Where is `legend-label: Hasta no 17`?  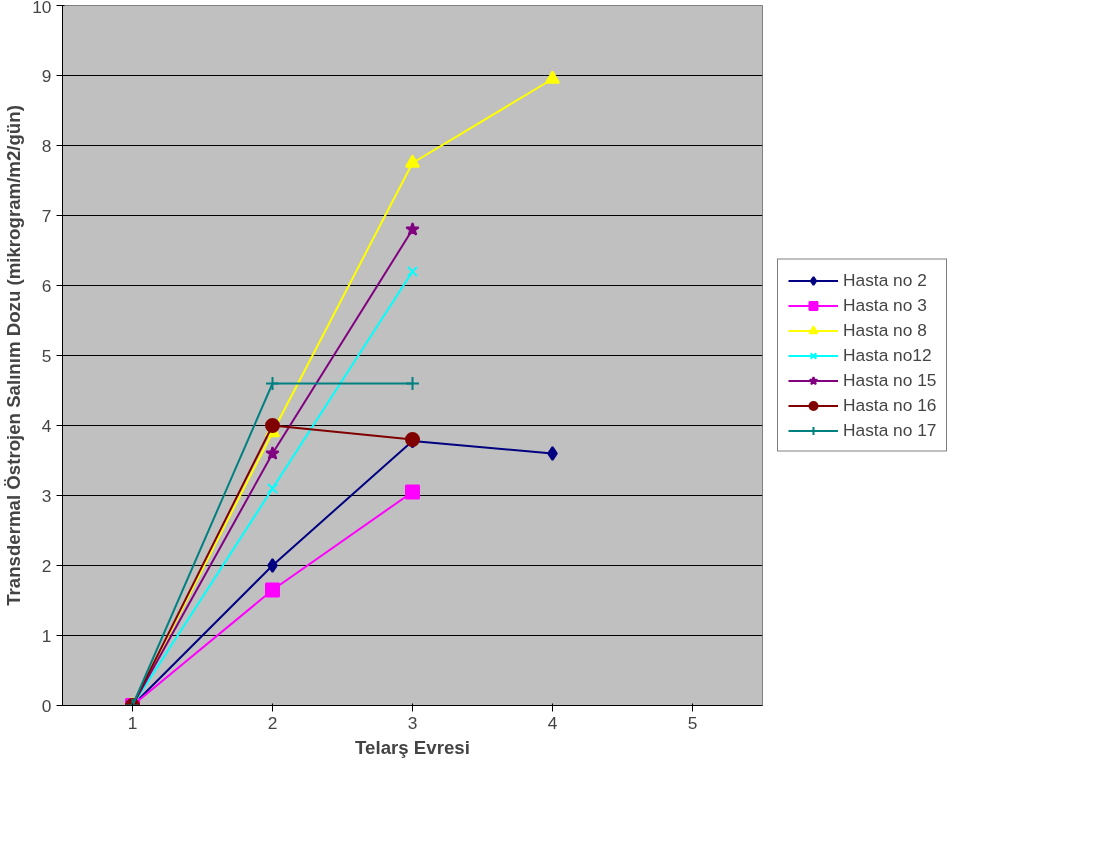 legend-label: Hasta no 17 is located at coordinates (890, 430).